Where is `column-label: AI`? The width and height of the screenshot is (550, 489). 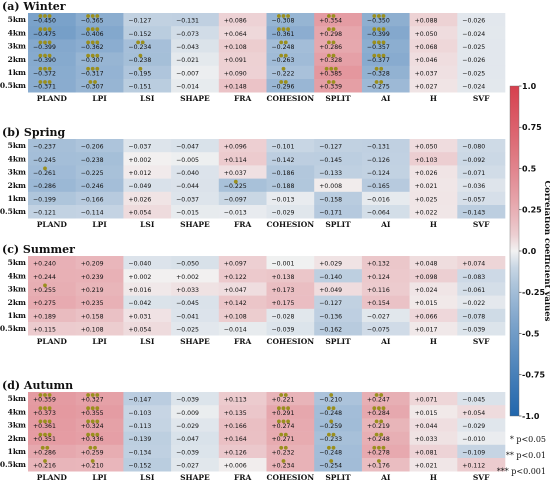 column-label: AI is located at coordinates (385, 477).